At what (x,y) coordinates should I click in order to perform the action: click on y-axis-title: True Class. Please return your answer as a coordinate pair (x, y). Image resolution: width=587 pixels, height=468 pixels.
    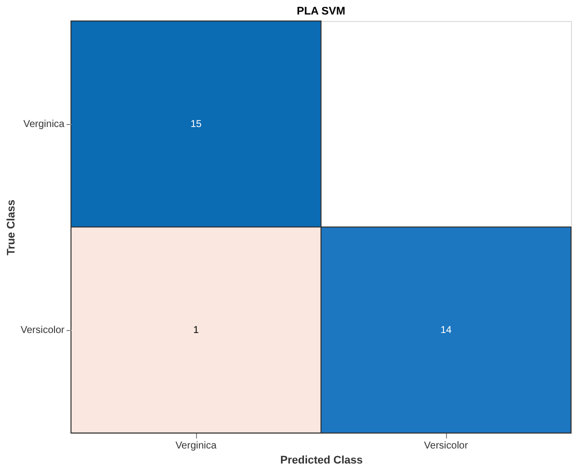
    Looking at the image, I should click on (12, 228).